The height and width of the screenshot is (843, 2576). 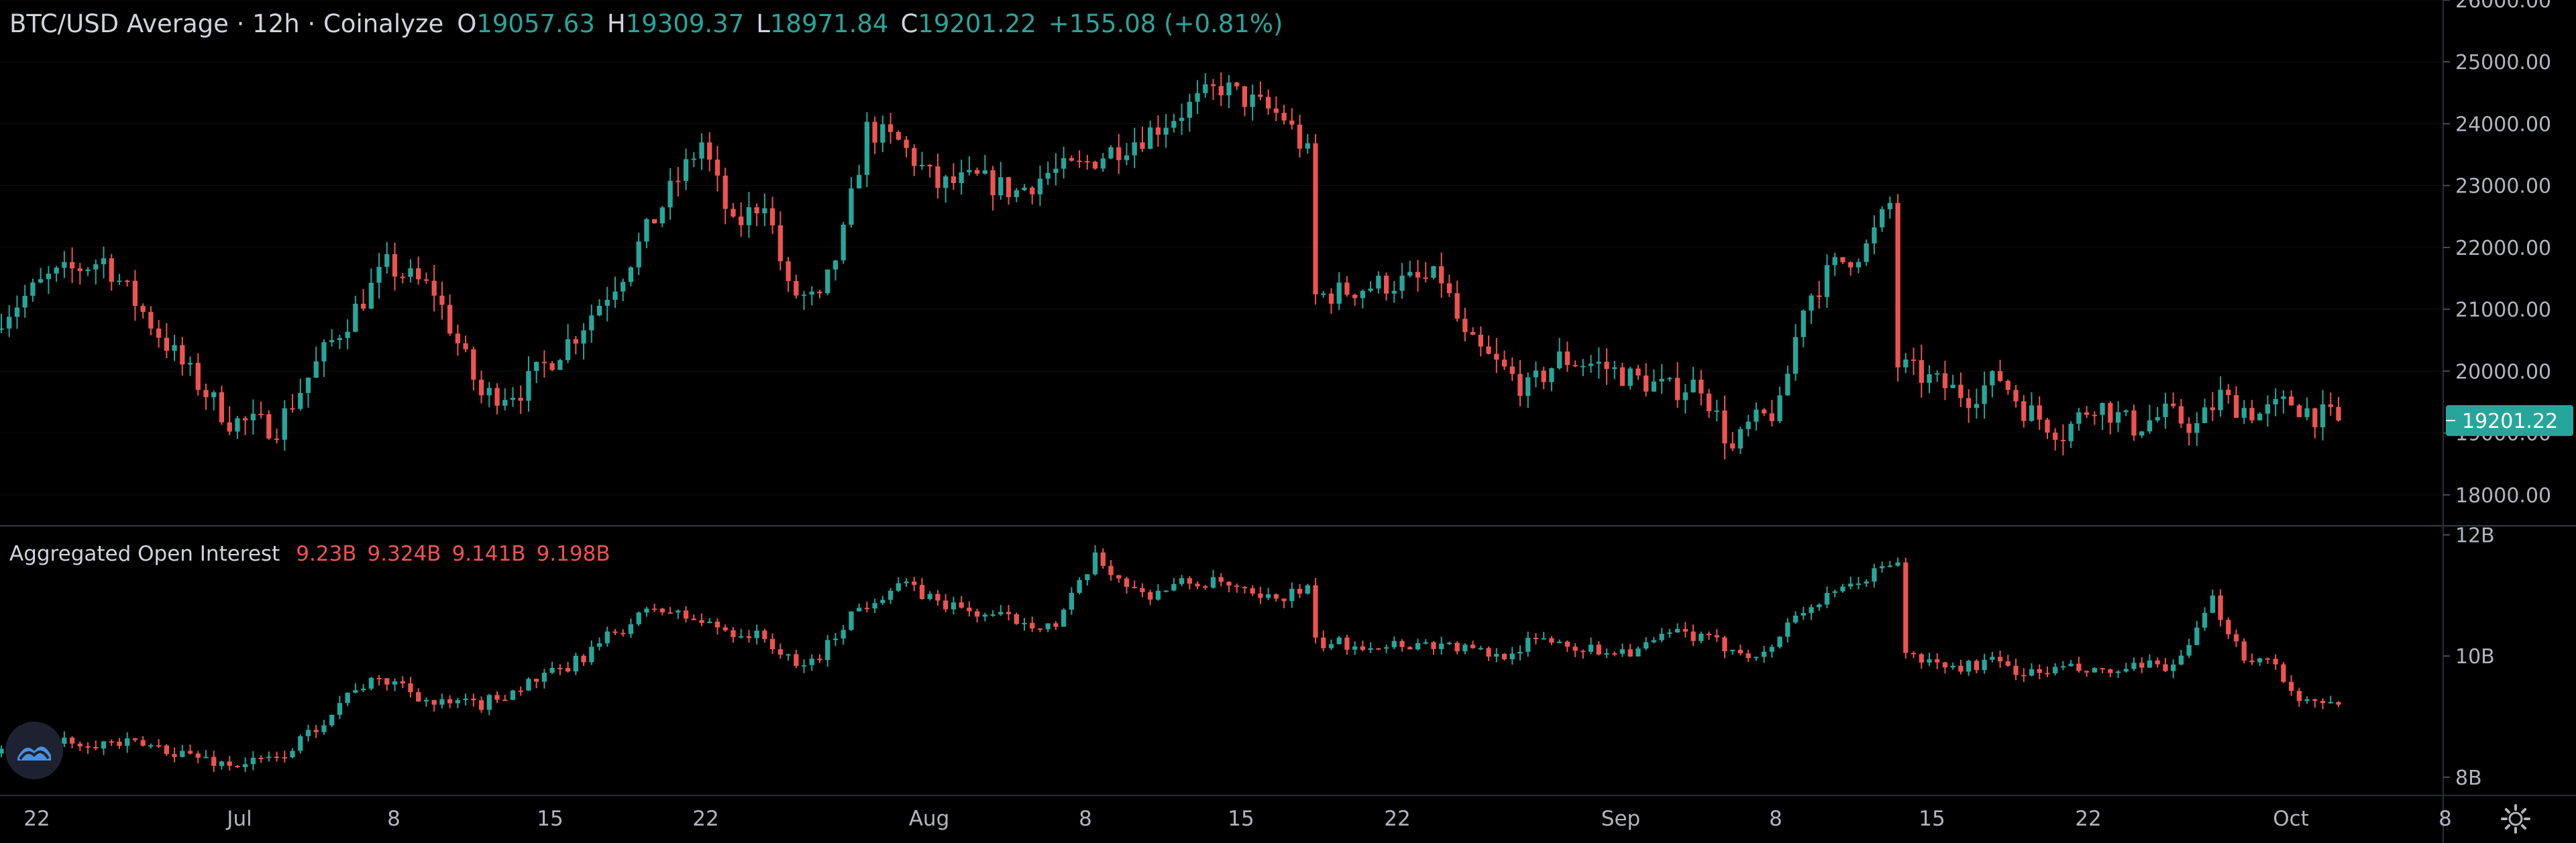 I want to click on time-tick-label: 15, so click(x=1932, y=819).